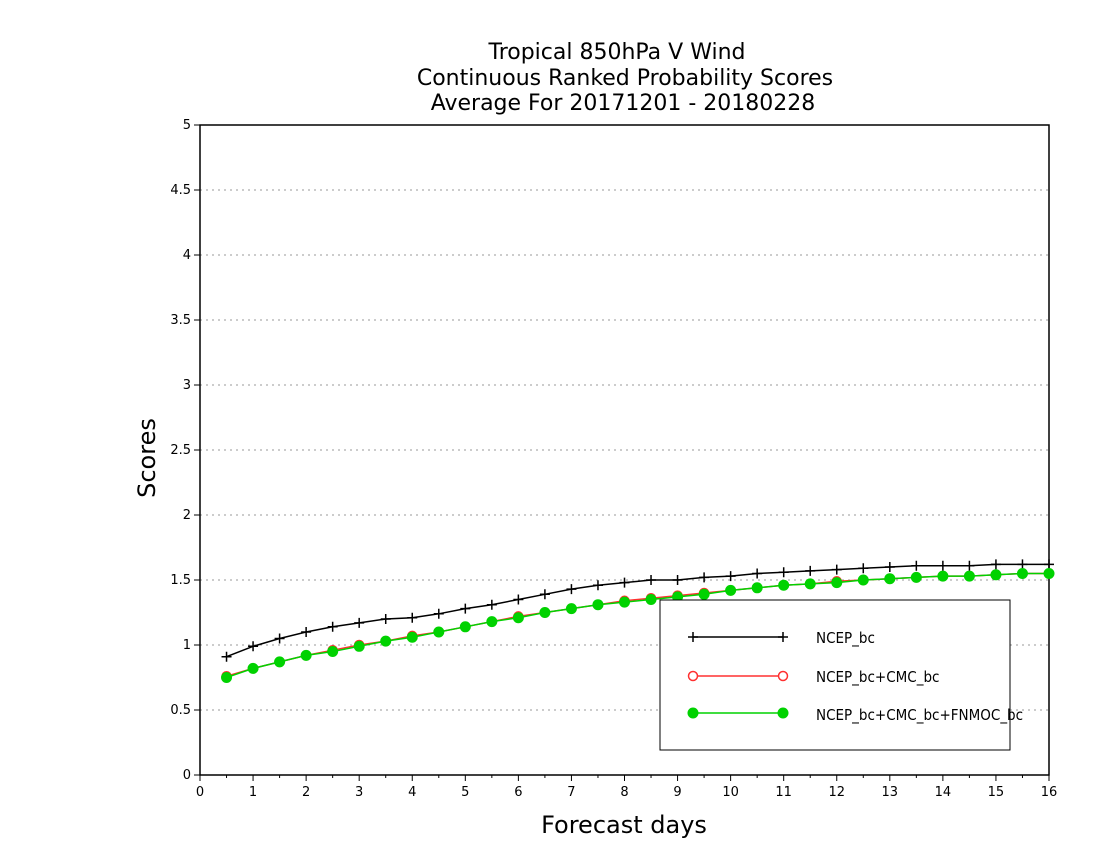  What do you see at coordinates (187, 385) in the screenshot?
I see `y-tick-label: 3` at bounding box center [187, 385].